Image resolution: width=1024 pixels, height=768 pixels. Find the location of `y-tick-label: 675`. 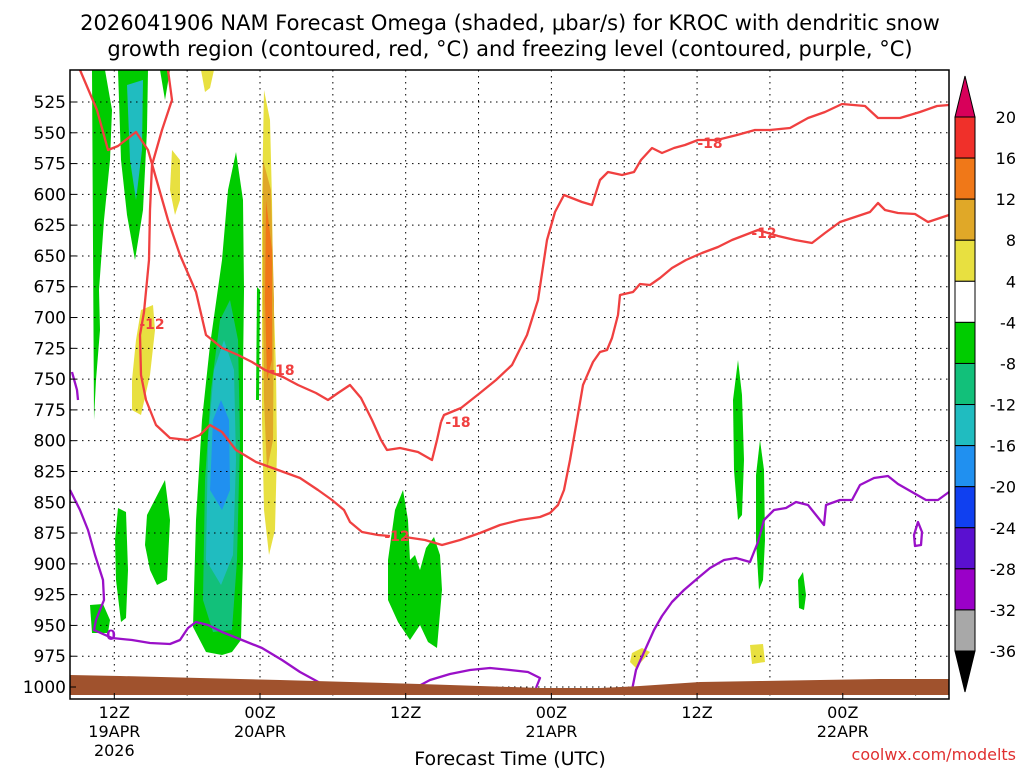

y-tick-label: 675 is located at coordinates (50, 288).